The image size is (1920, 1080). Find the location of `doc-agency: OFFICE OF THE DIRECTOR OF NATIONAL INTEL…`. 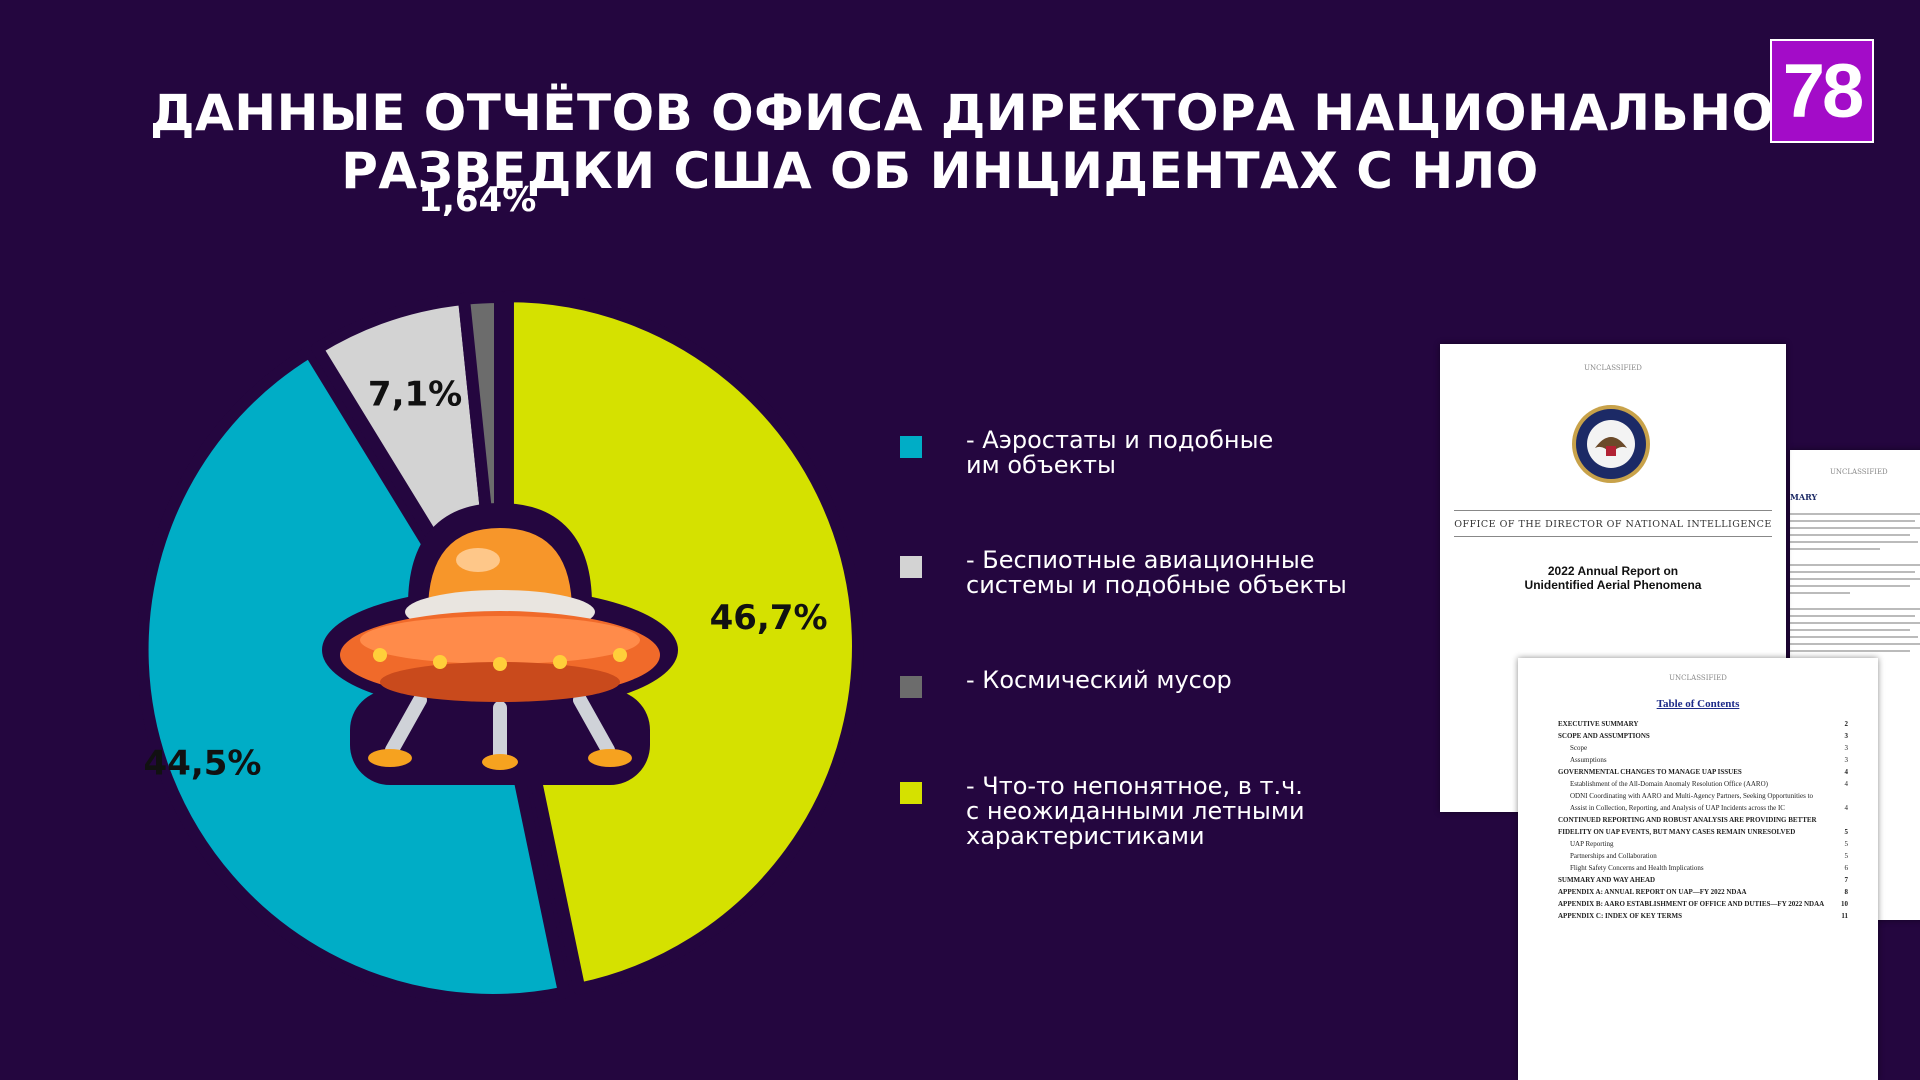

doc-agency: OFFICE OF THE DIRECTOR OF NATIONAL INTEL… is located at coordinates (1613, 524).